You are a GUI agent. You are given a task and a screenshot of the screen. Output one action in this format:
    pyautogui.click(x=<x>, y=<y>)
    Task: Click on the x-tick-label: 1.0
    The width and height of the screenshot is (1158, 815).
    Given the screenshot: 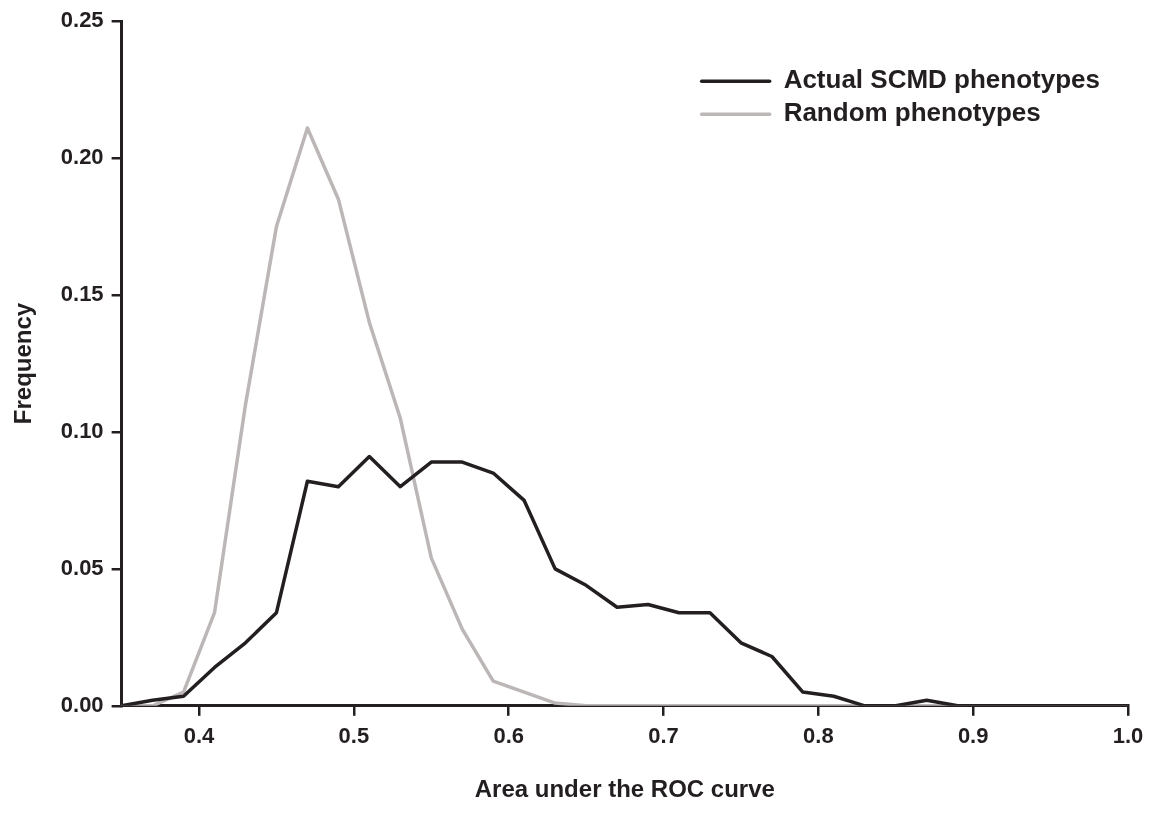 What is the action you would take?
    pyautogui.click(x=1128, y=736)
    